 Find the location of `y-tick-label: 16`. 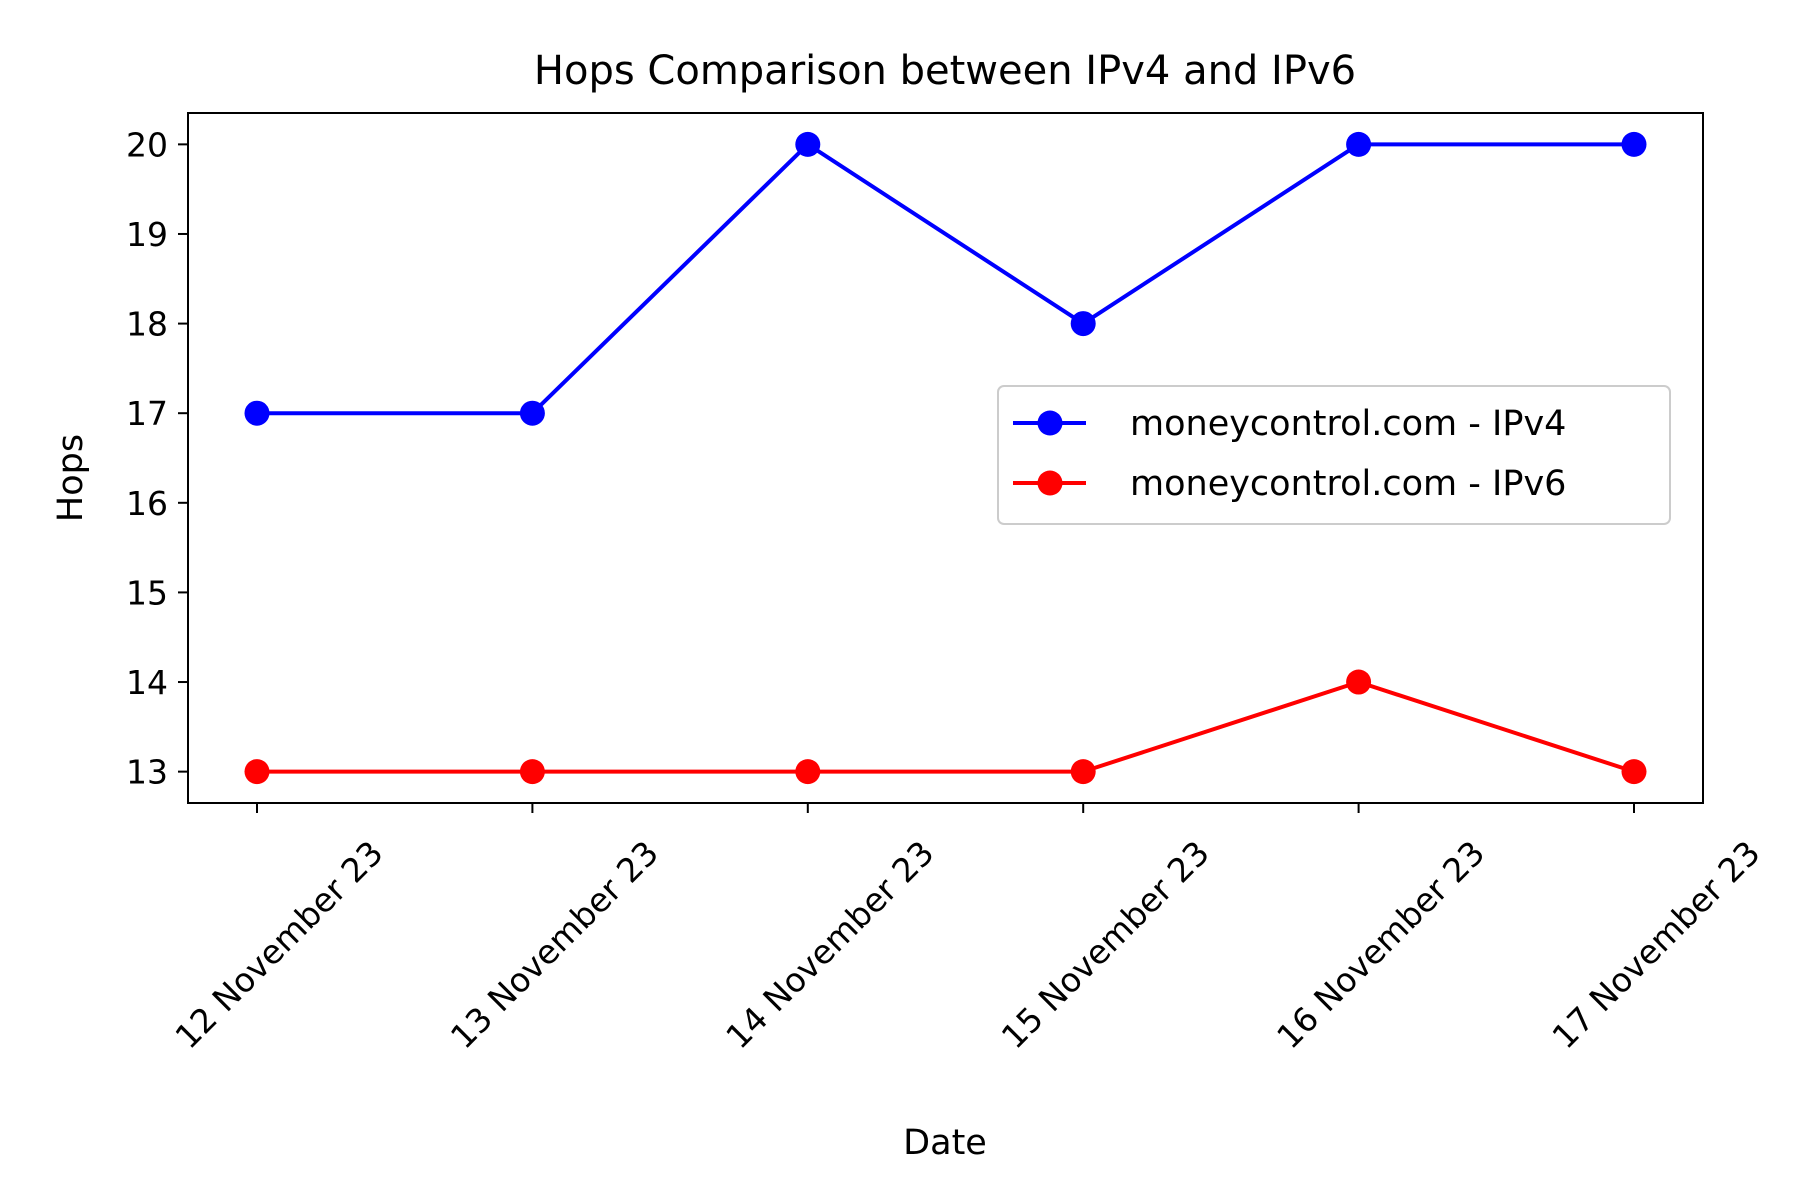

y-tick-label: 16 is located at coordinates (147, 503).